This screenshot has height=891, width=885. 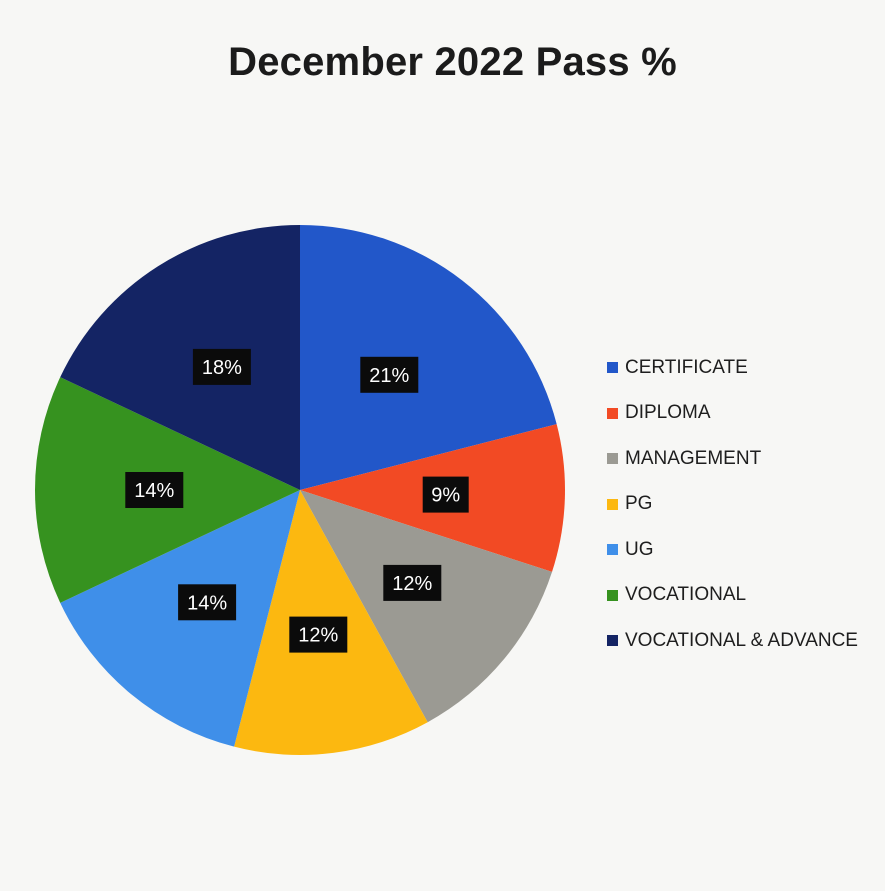 I want to click on data-label-pg: 12%, so click(x=318, y=634).